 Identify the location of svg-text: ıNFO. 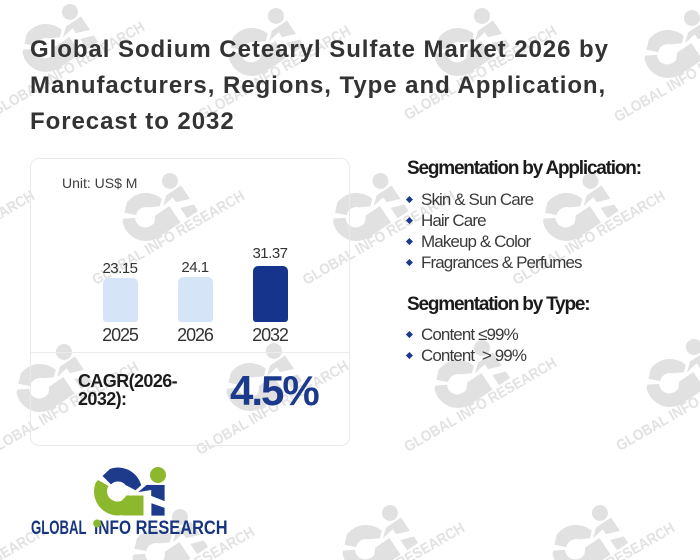
(112, 528).